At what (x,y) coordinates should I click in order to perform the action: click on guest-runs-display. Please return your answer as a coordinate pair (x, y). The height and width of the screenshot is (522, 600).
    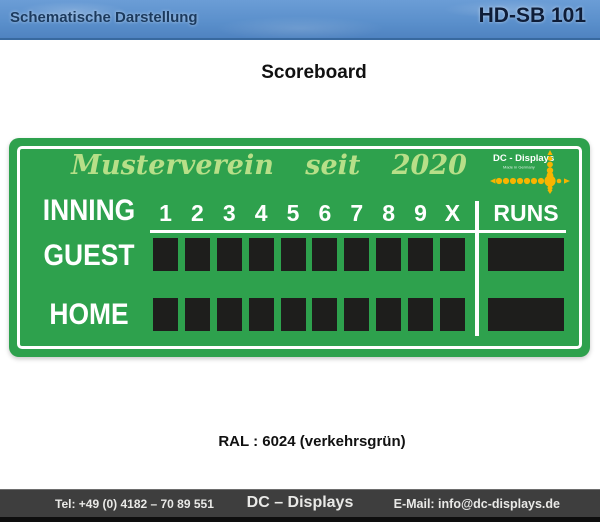
    Looking at the image, I should click on (526, 254).